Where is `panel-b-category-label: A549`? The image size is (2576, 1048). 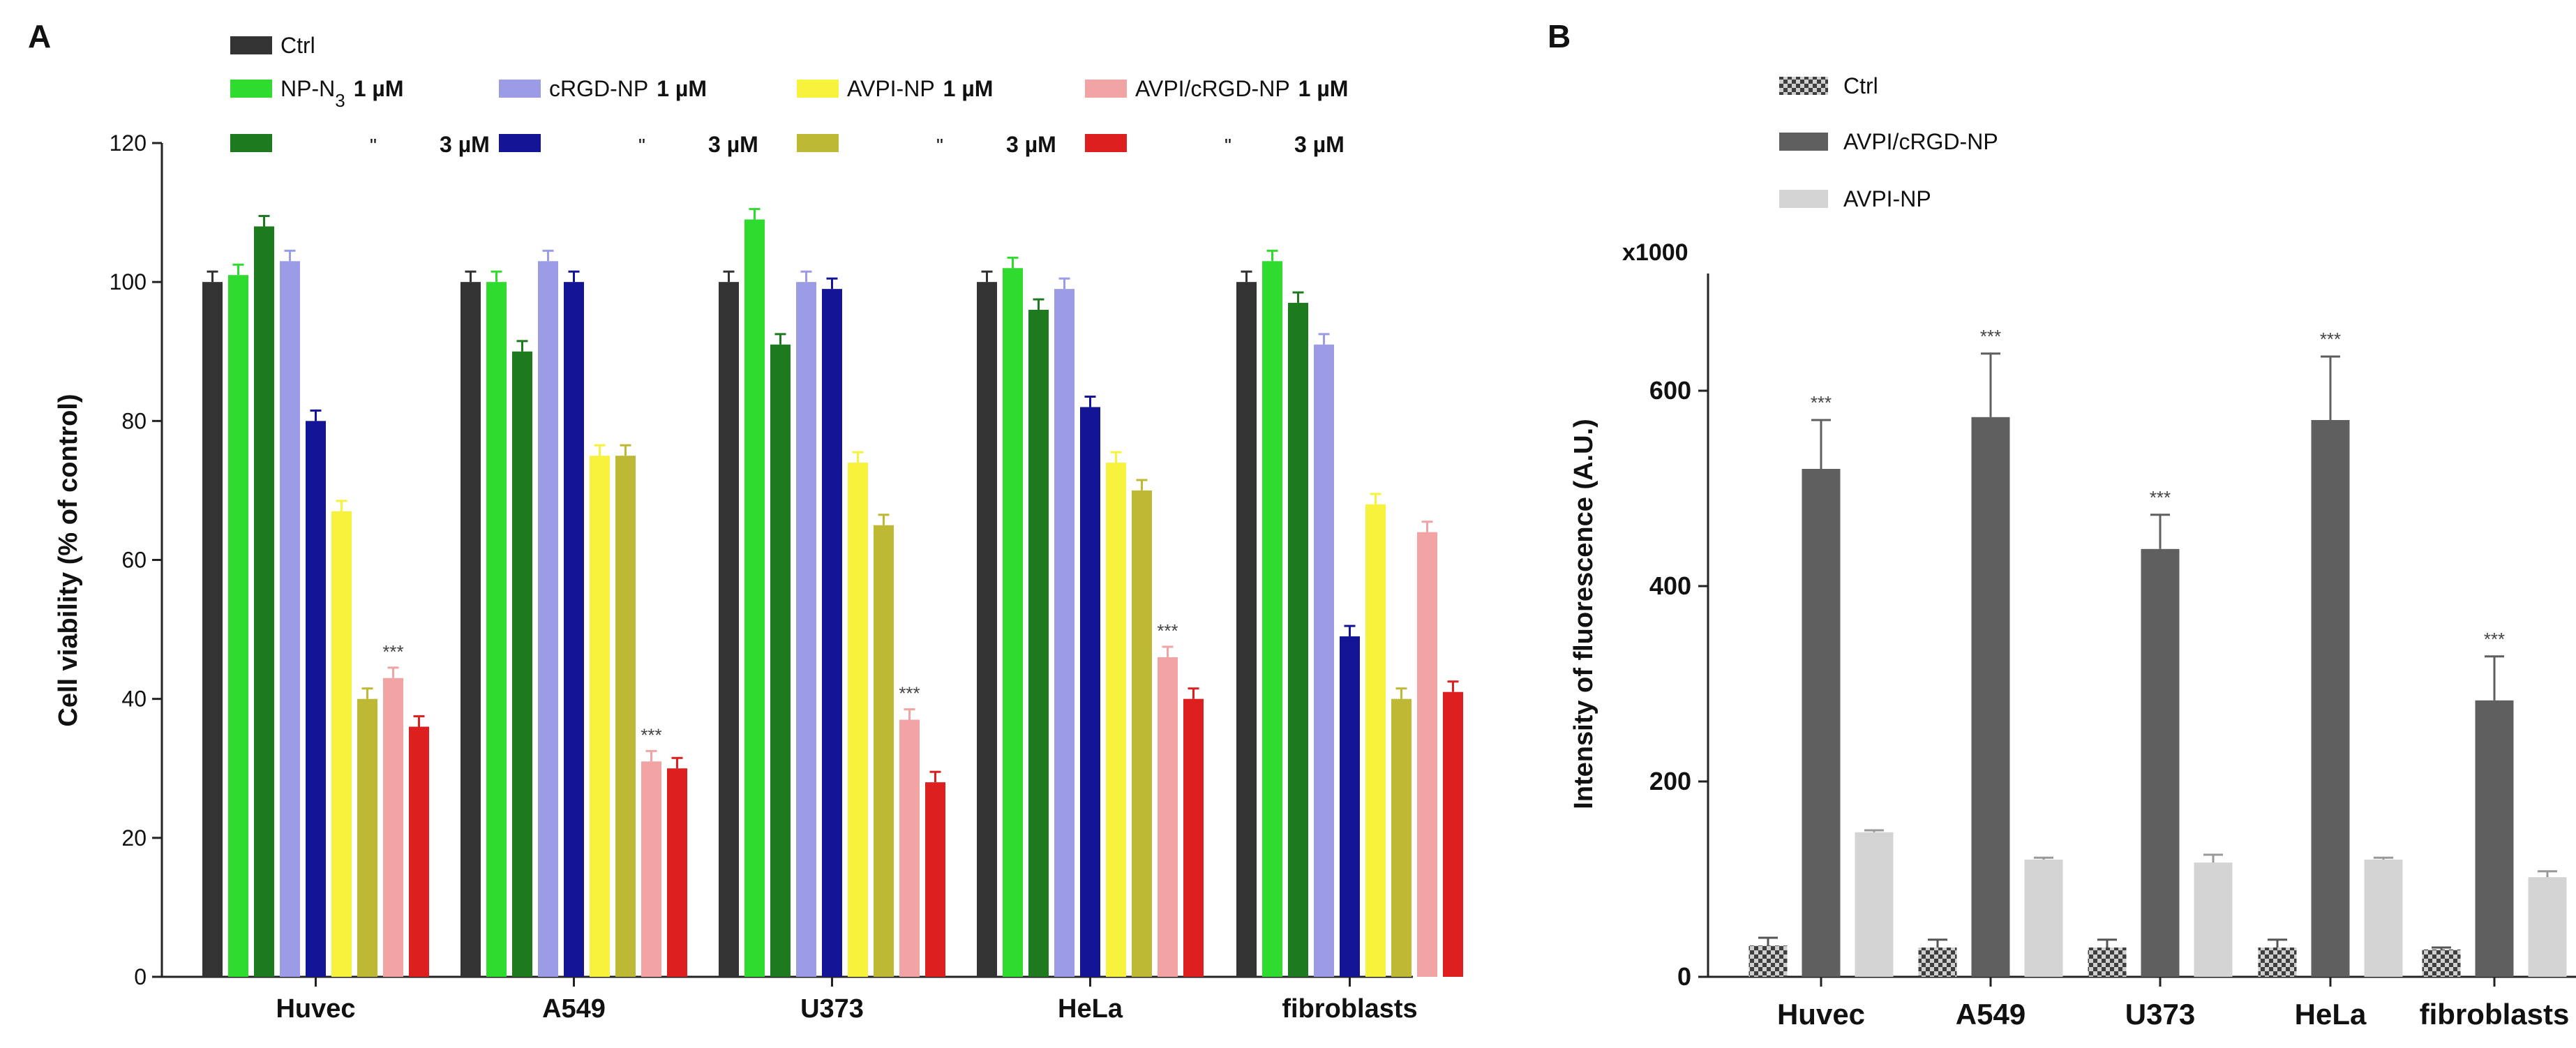
panel-b-category-label: A549 is located at coordinates (1990, 1015).